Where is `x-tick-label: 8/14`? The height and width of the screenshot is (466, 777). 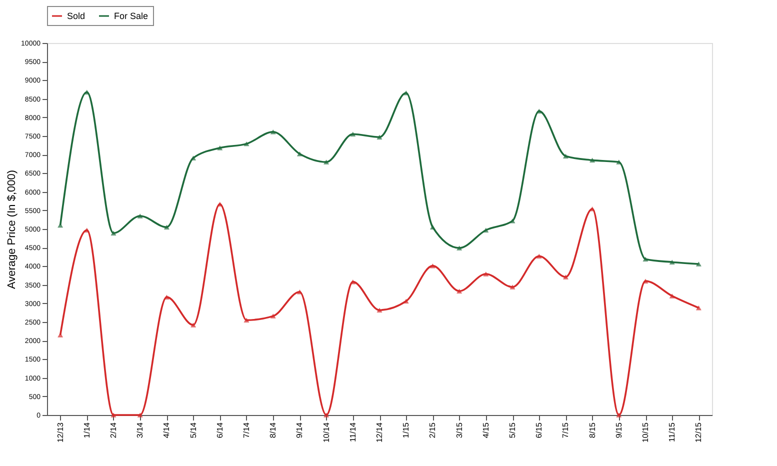 x-tick-label: 8/14 is located at coordinates (273, 430).